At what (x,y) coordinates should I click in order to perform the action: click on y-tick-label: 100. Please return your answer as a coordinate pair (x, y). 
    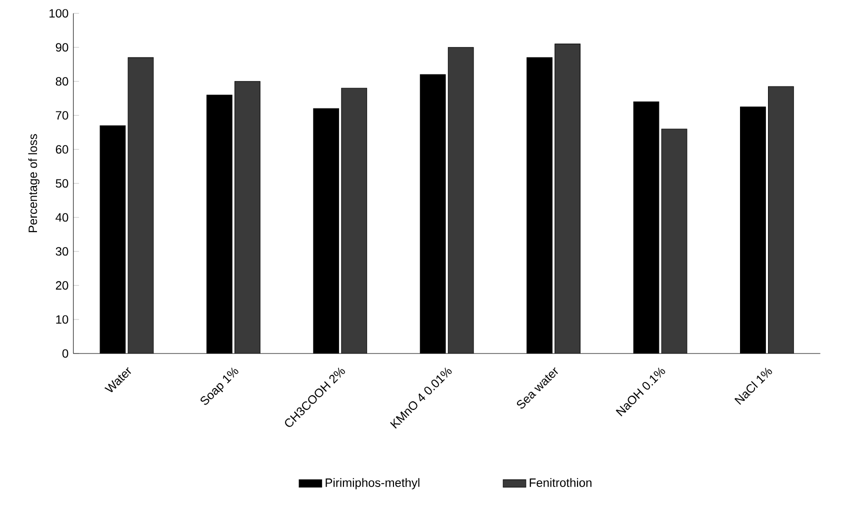
    Looking at the image, I should click on (59, 13).